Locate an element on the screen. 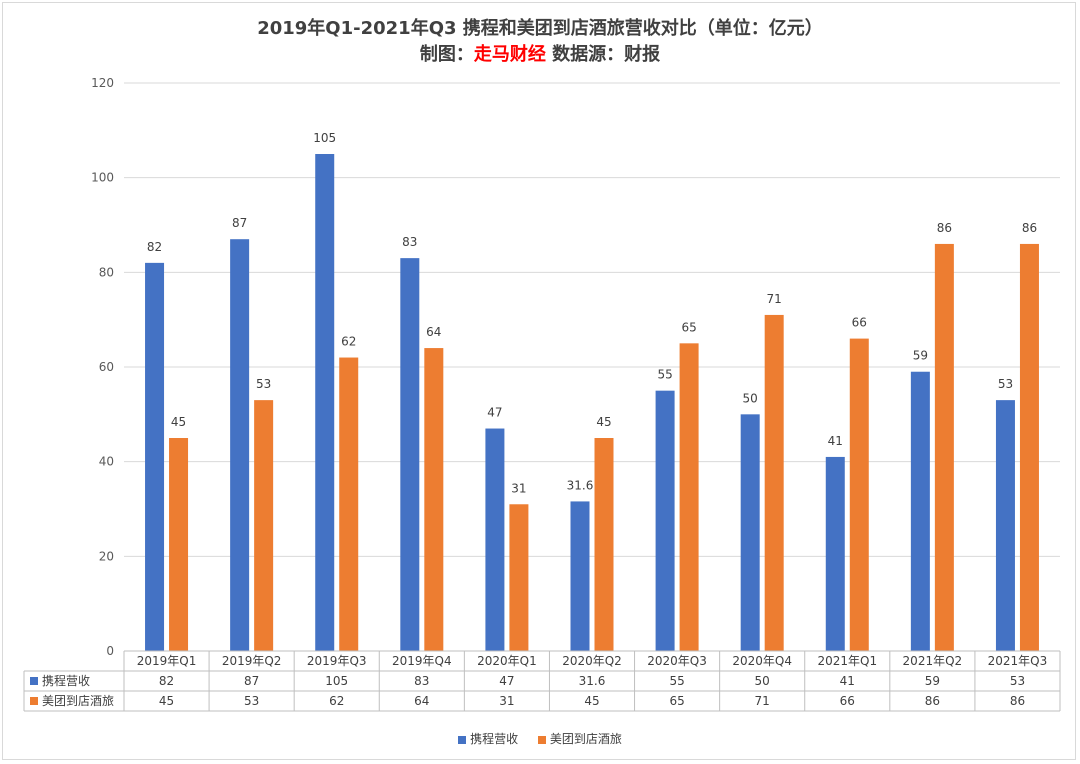 This screenshot has height=764, width=1080. data-label-ctrip: 83 is located at coordinates (409, 242).